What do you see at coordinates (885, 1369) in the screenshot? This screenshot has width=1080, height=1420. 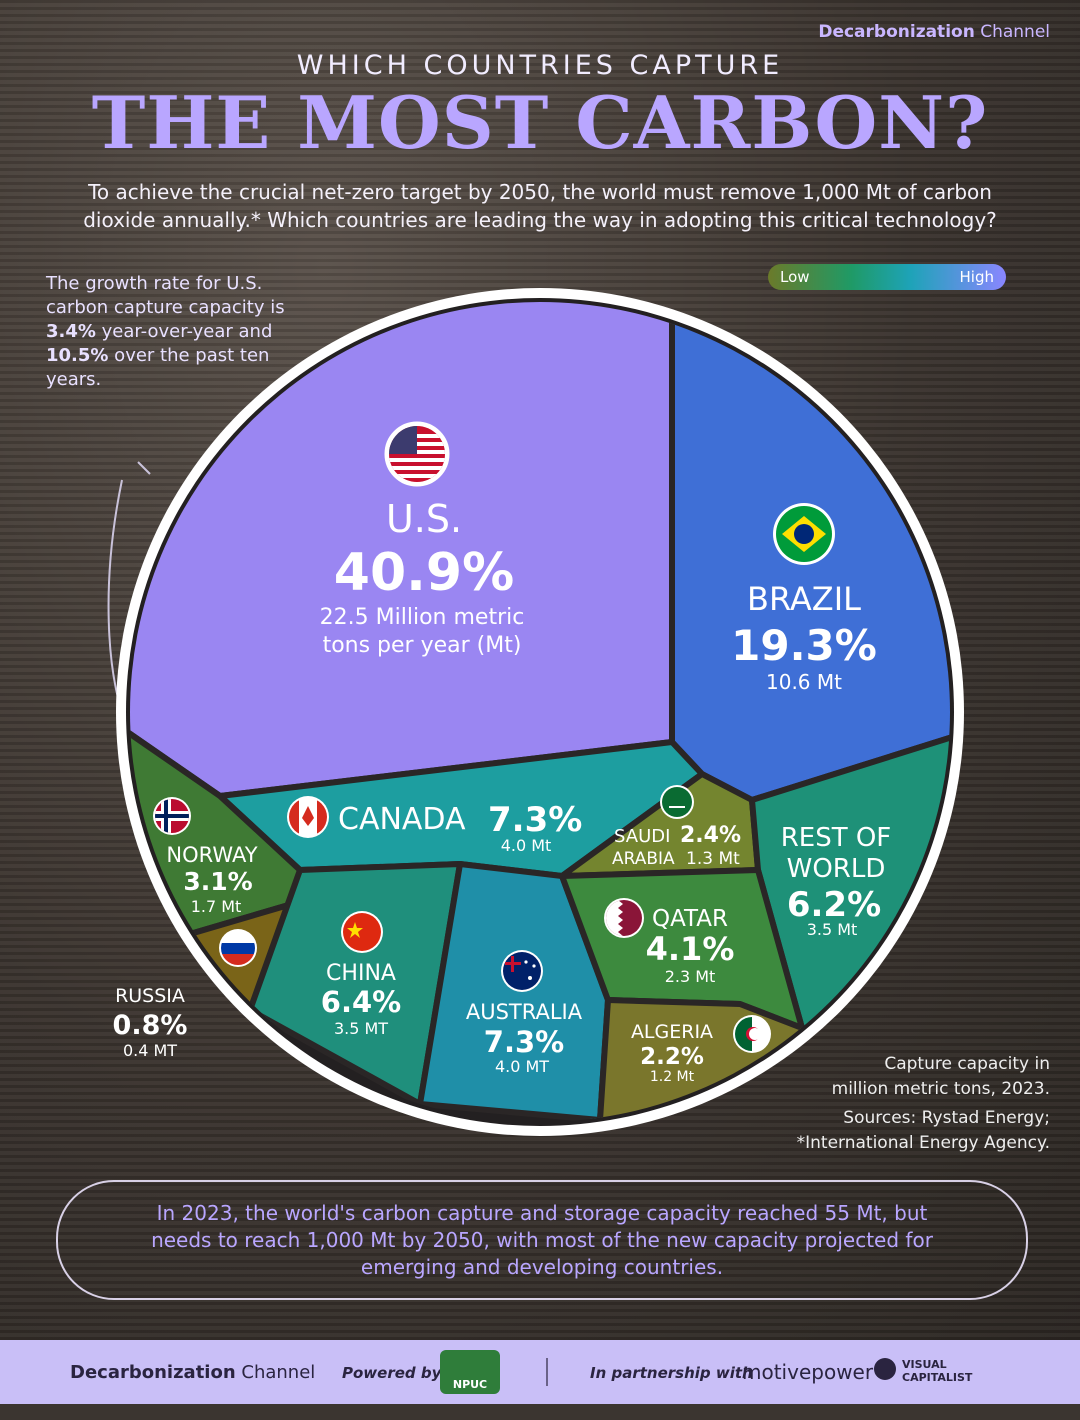 I see `visual-capitalist-icon` at bounding box center [885, 1369].